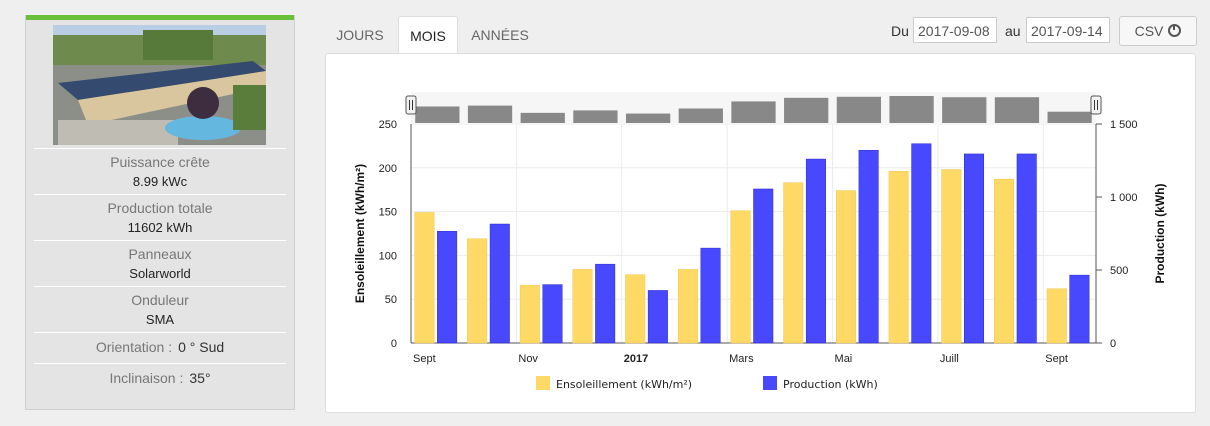  What do you see at coordinates (394, 344) in the screenshot?
I see `y-axis-tick-label: 0` at bounding box center [394, 344].